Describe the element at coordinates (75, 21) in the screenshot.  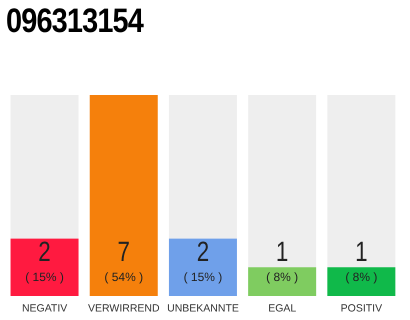
I see `chart-title: 096313154` at that location.